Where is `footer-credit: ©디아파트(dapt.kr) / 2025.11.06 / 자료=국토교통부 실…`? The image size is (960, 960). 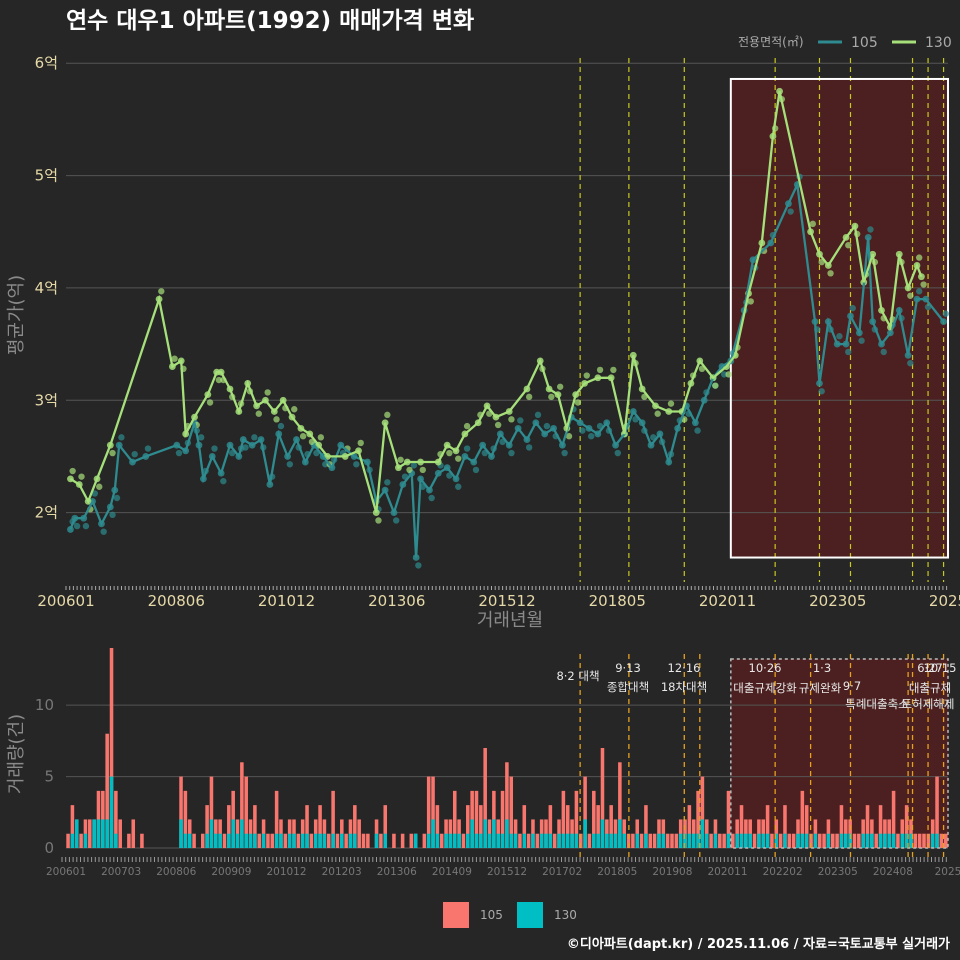 footer-credit: ©디아파트(dapt.kr) / 2025.11.06 / 자료=국토교통부 실… is located at coordinates (758, 944).